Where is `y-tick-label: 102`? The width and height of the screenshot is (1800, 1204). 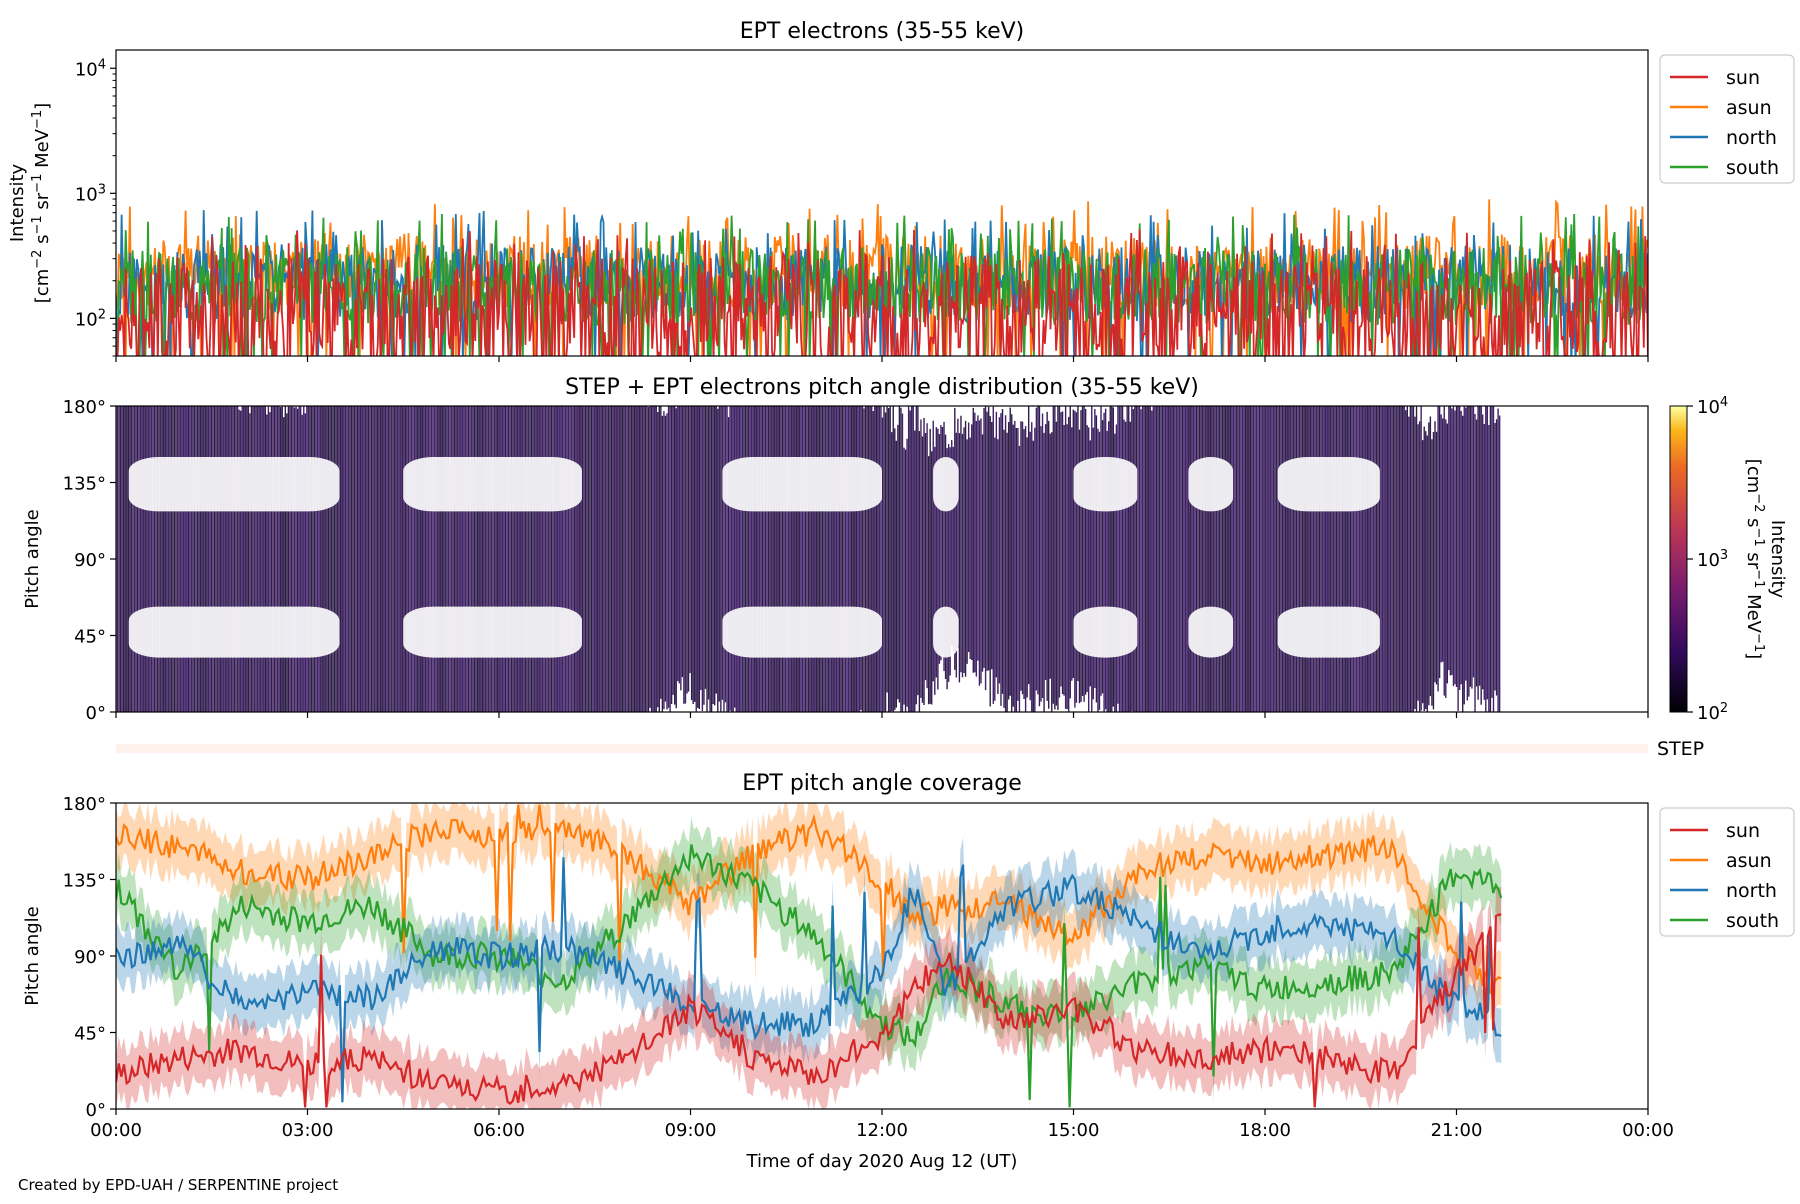 y-tick-label: 102 is located at coordinates (90, 319).